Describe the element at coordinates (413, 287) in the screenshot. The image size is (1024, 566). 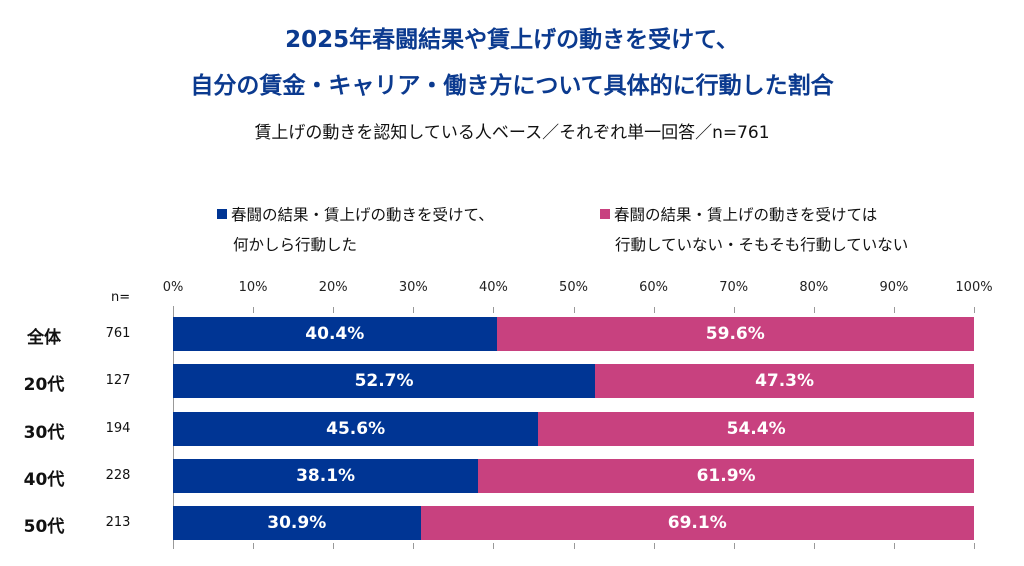
I see `x-tick-label: 30%` at that location.